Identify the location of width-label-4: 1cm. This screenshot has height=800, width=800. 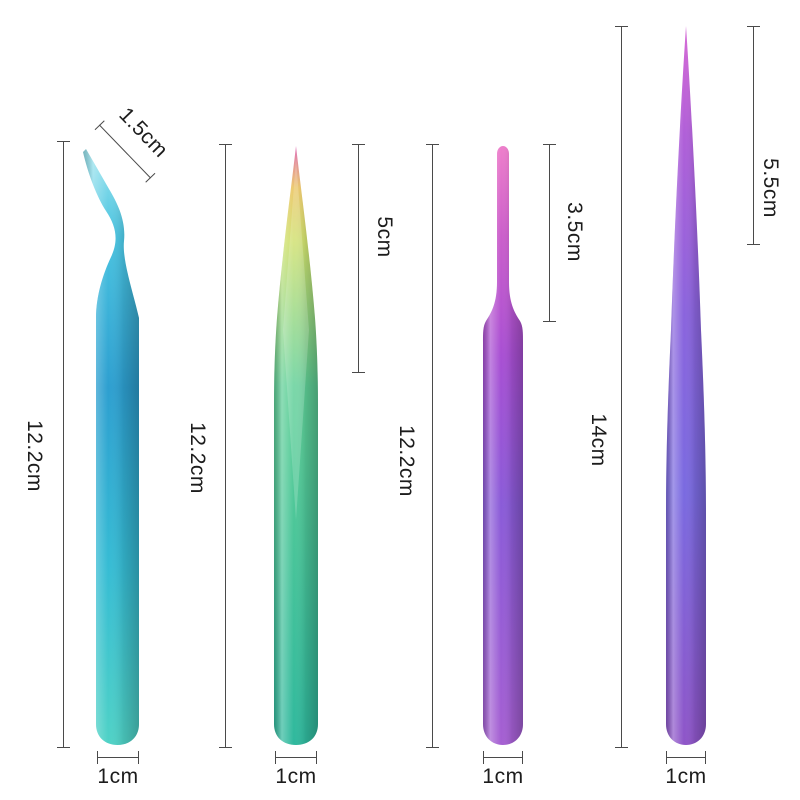
(686, 776).